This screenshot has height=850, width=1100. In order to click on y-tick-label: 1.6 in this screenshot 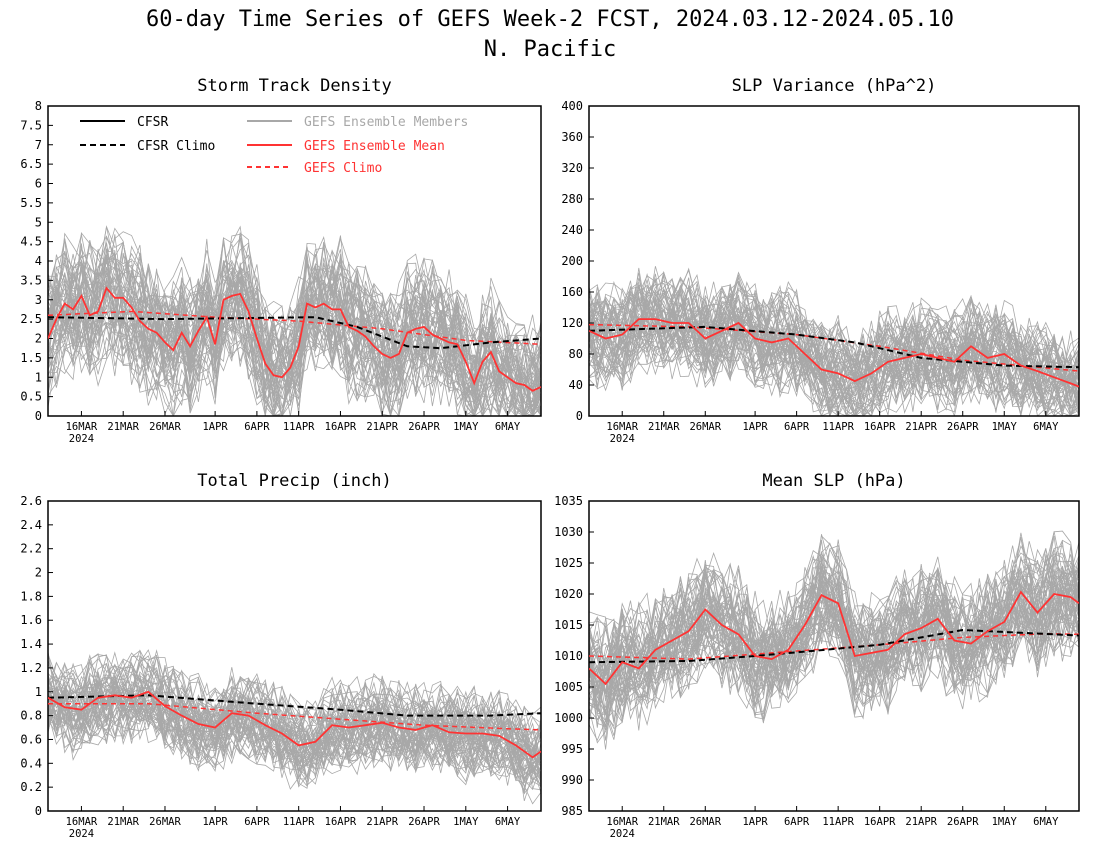, I will do `click(31, 620)`.